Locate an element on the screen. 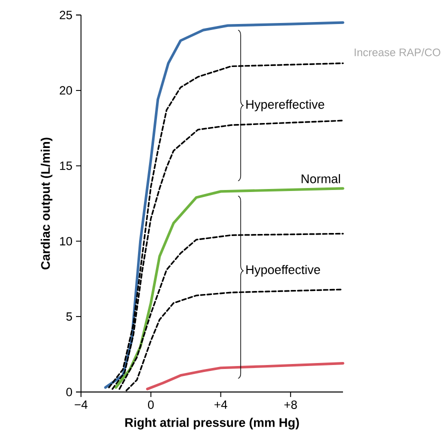 Image resolution: width=445 pixels, height=448 pixels. y-tick-label: 25 is located at coordinates (66, 15).